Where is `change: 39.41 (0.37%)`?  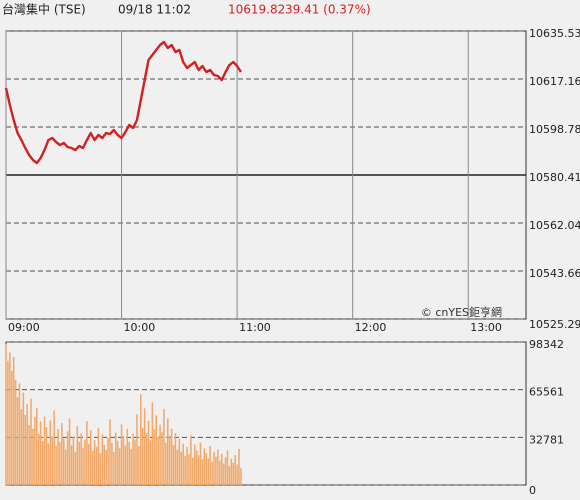 change: 39.41 (0.37%) is located at coordinates (328, 10).